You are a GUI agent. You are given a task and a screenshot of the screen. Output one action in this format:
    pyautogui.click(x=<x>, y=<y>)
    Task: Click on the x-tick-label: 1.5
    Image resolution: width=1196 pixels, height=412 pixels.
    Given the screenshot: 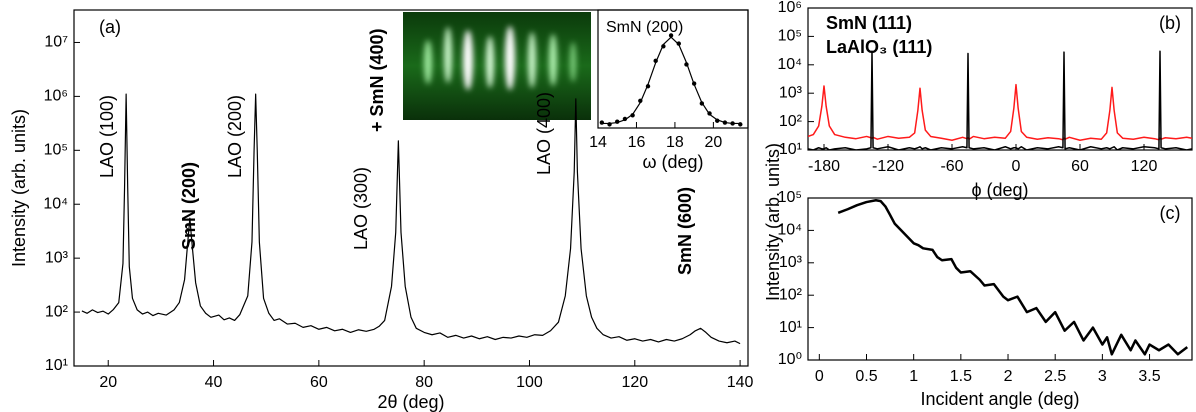 What is the action you would take?
    pyautogui.click(x=961, y=376)
    